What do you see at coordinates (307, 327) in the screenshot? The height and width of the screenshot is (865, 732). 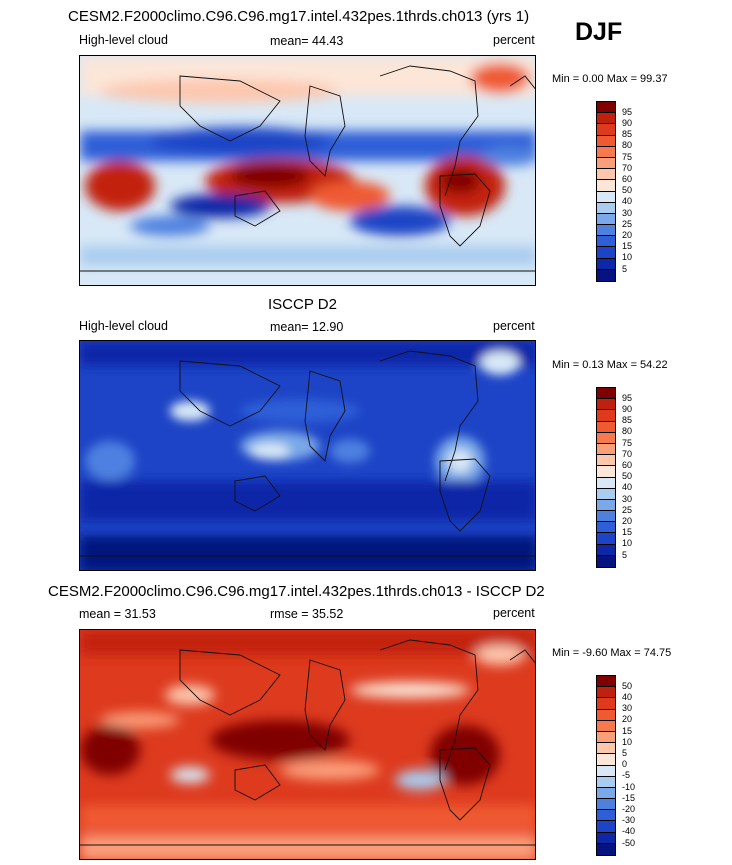 I see `panel2-mean-label: mean= 12.90` at bounding box center [307, 327].